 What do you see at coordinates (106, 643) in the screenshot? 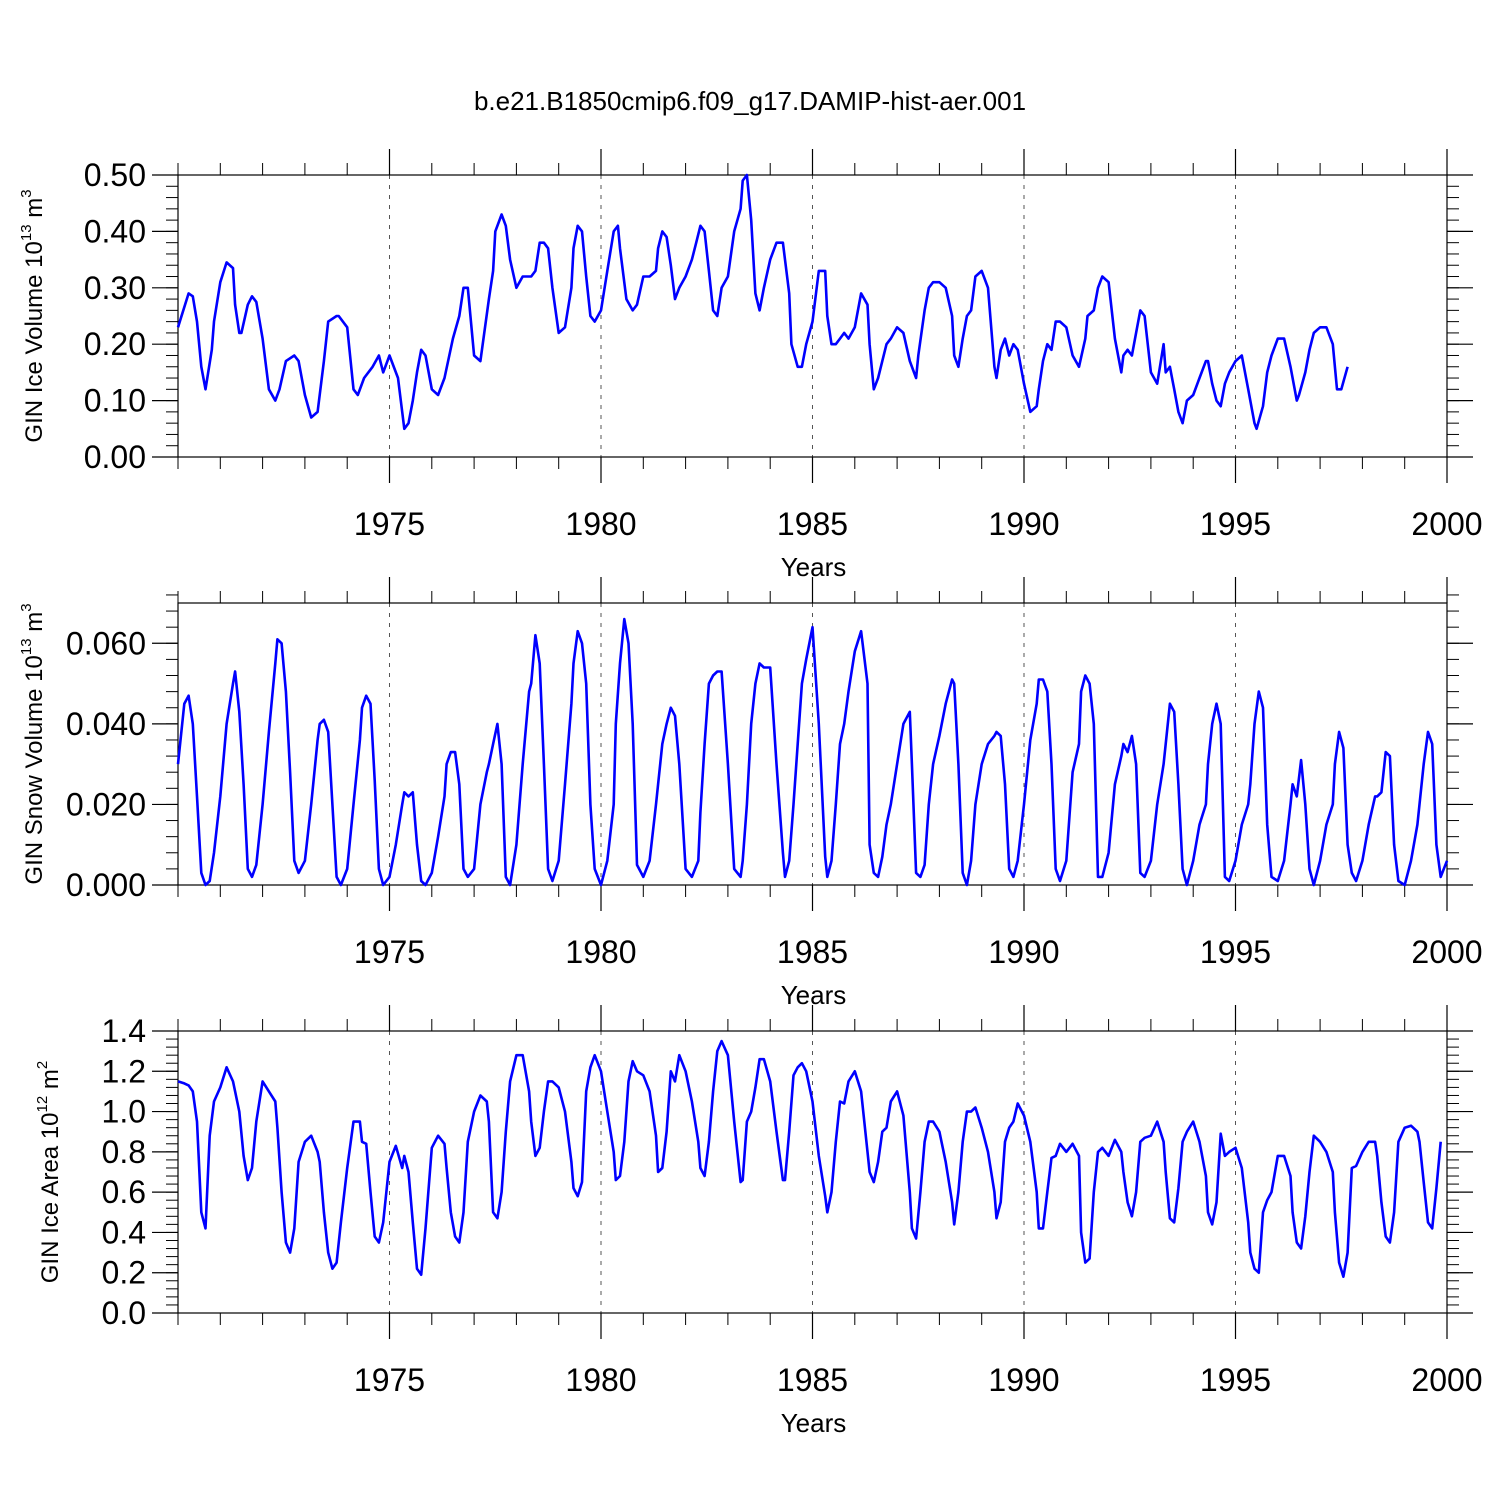
I see `y-tick-label: 0.060` at bounding box center [106, 643].